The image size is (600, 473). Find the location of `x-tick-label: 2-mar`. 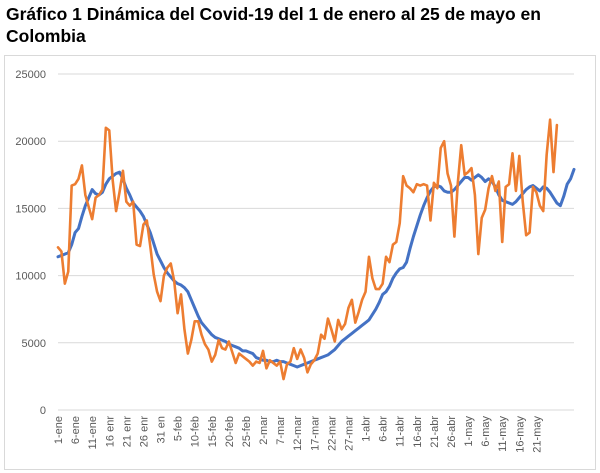

x-tick-label: 2-mar is located at coordinates (264, 430).